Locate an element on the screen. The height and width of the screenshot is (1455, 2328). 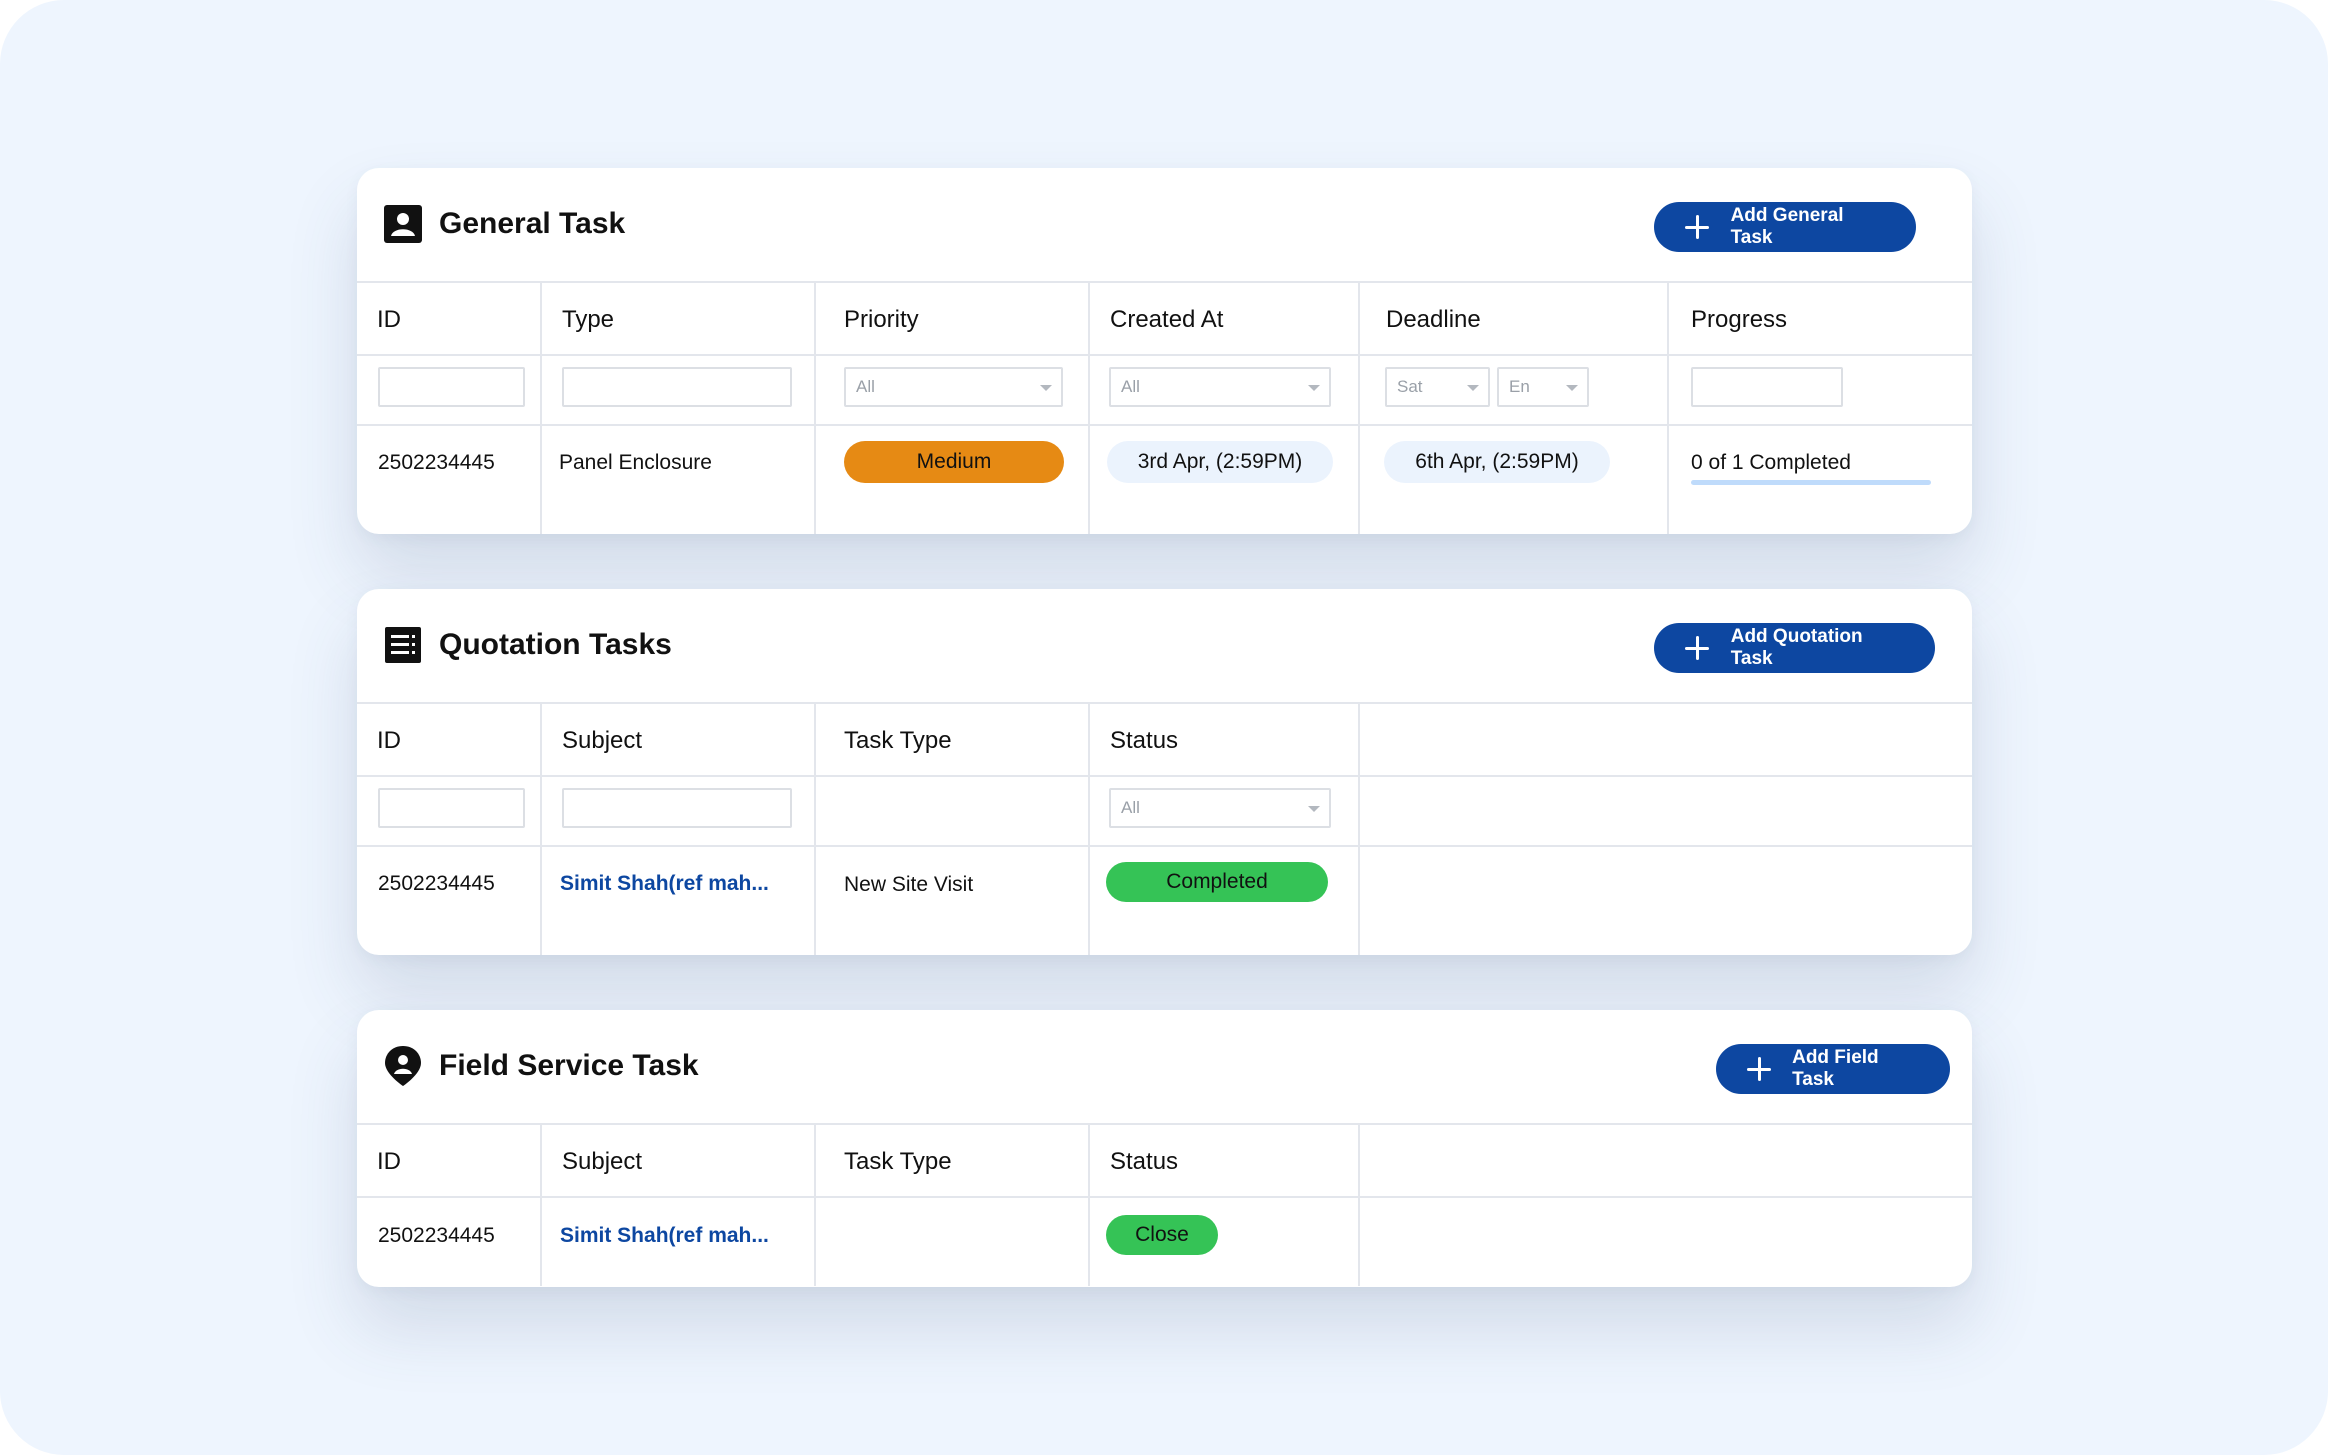
status-cell: Close is located at coordinates (1225, 1242).